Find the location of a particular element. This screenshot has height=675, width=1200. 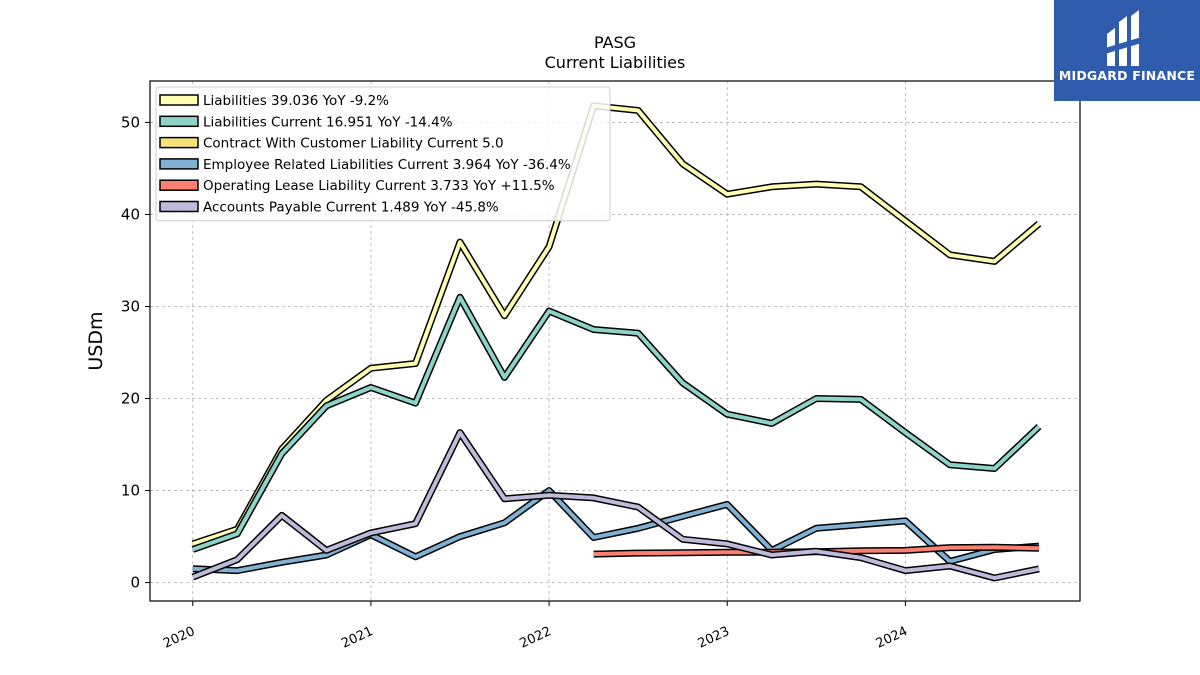

x-tick-label: 2023 is located at coordinates (714, 638).